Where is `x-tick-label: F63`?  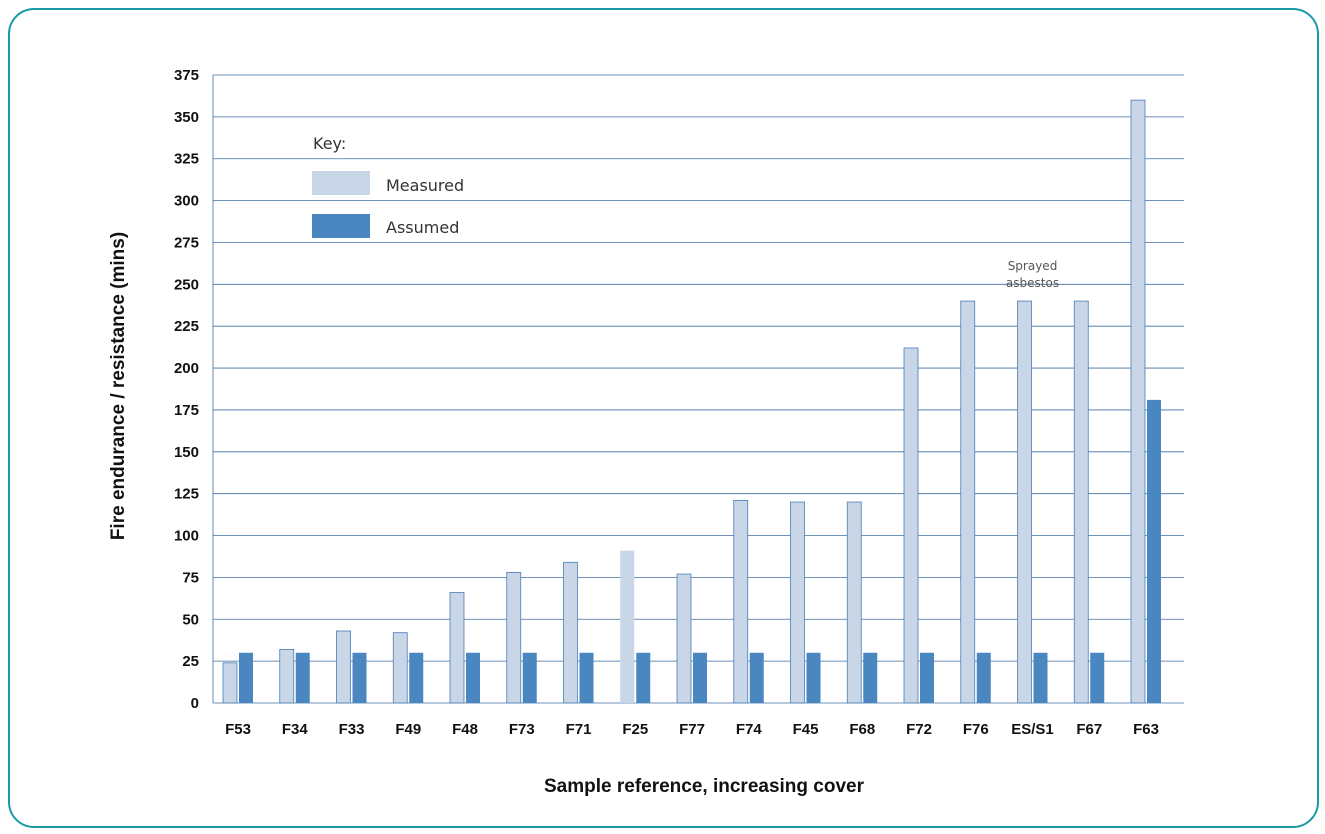
x-tick-label: F63 is located at coordinates (1146, 729).